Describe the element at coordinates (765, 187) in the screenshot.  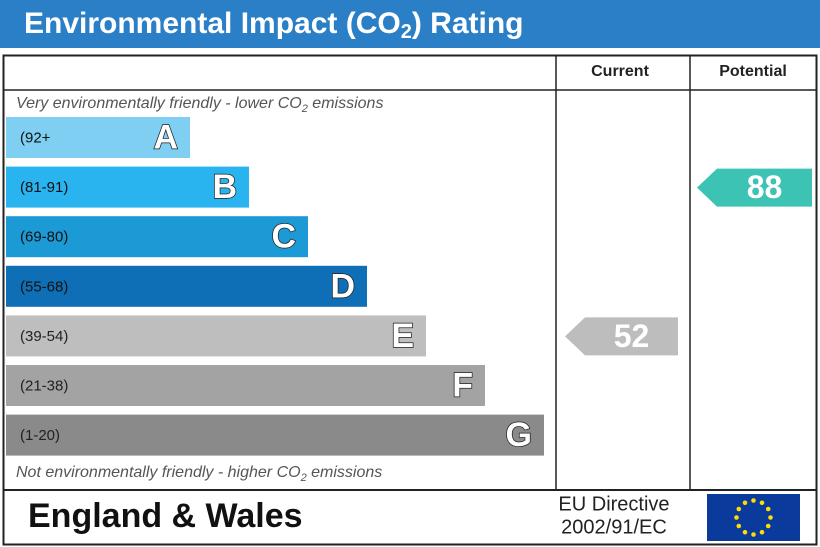
I see `potential-value: 88` at that location.